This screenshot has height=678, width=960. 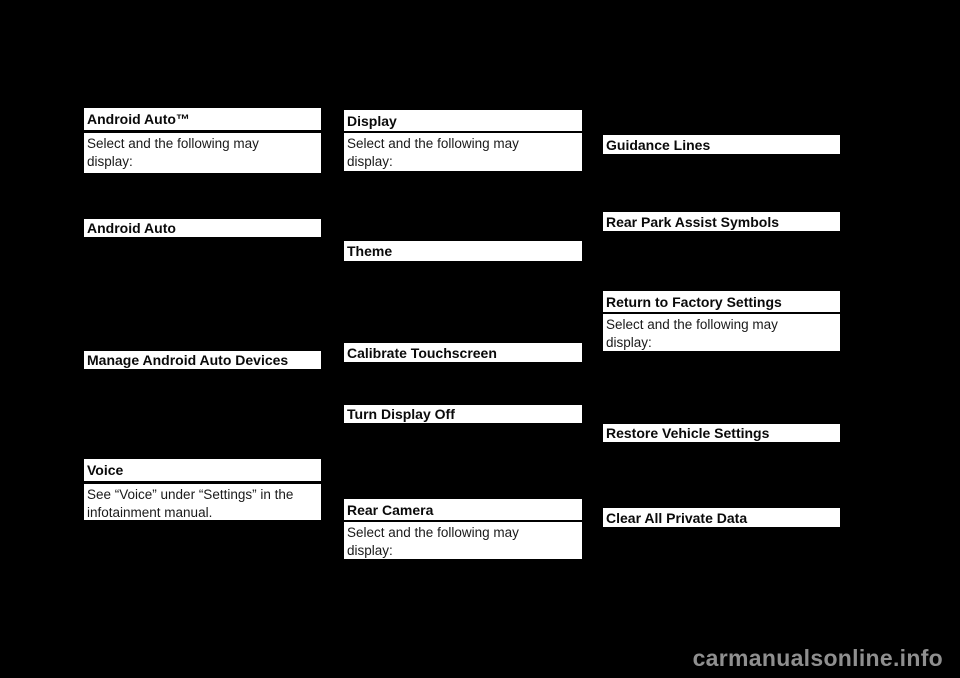 What do you see at coordinates (721, 332) in the screenshot?
I see `section-body-return-to-factory-settings: Select and the following may display:` at bounding box center [721, 332].